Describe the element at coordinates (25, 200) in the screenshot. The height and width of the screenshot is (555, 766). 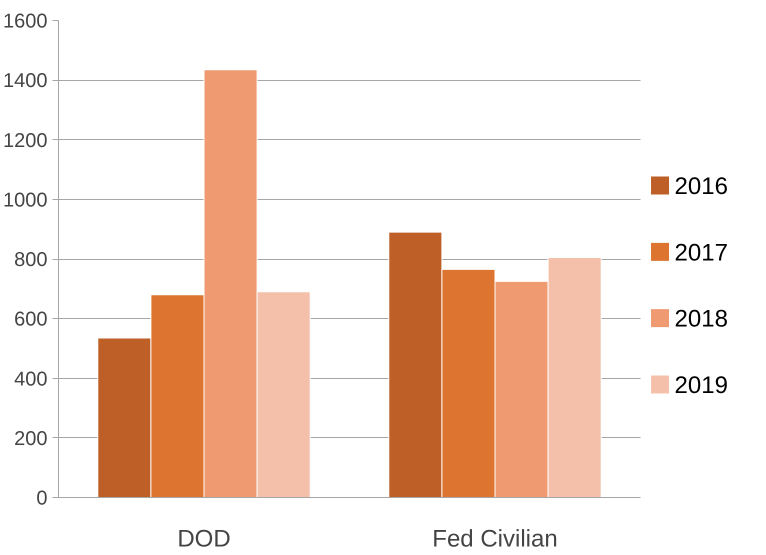
I see `y-tick-label: 1000` at that location.